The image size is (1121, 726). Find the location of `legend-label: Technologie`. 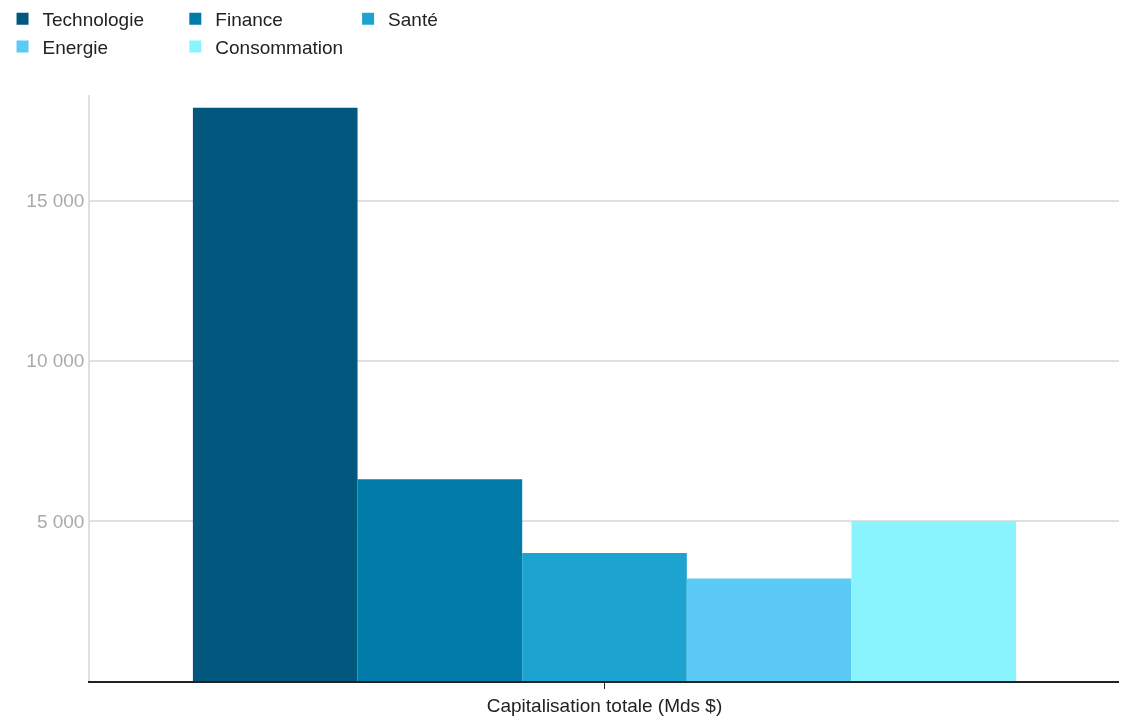

legend-label: Technologie is located at coordinates (93, 20).